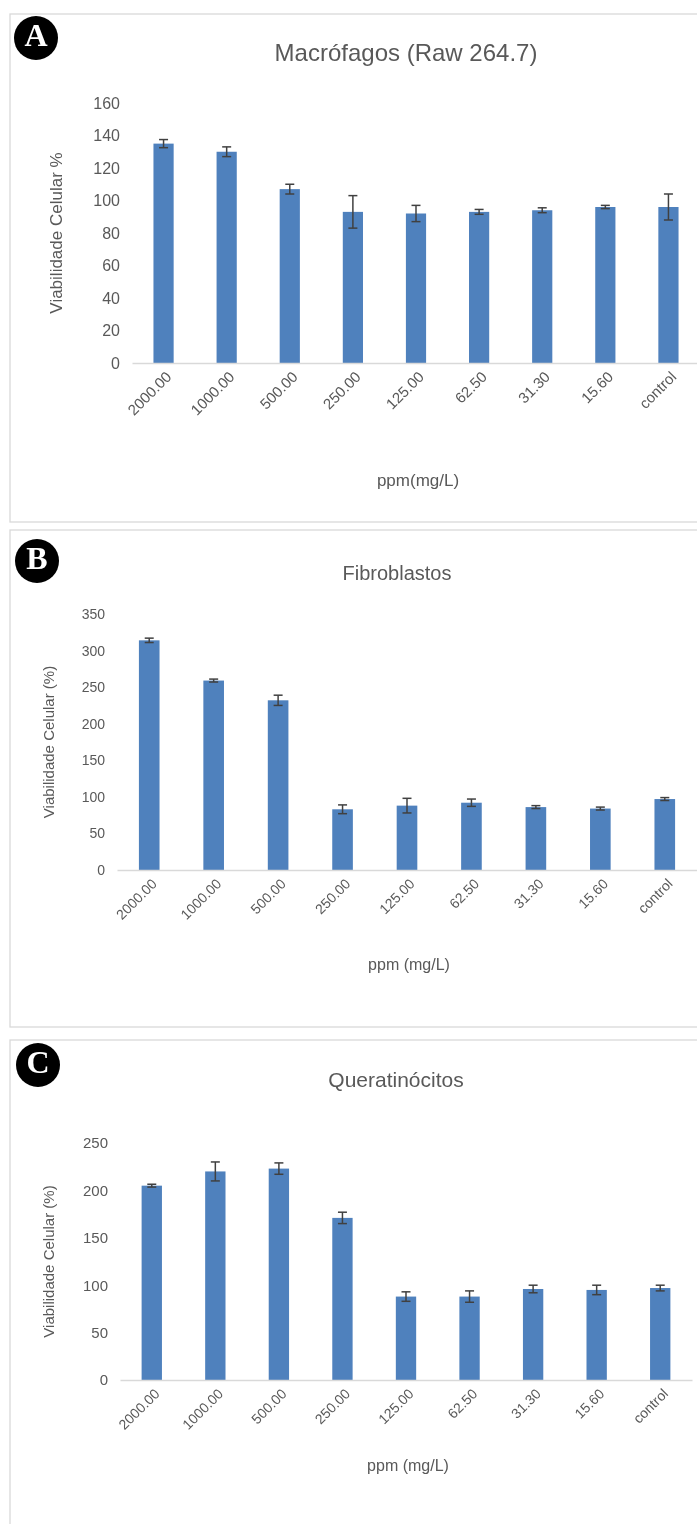 The image size is (697, 1524). I want to click on y-axis-title: Viabilidade Celular %, so click(57, 233).